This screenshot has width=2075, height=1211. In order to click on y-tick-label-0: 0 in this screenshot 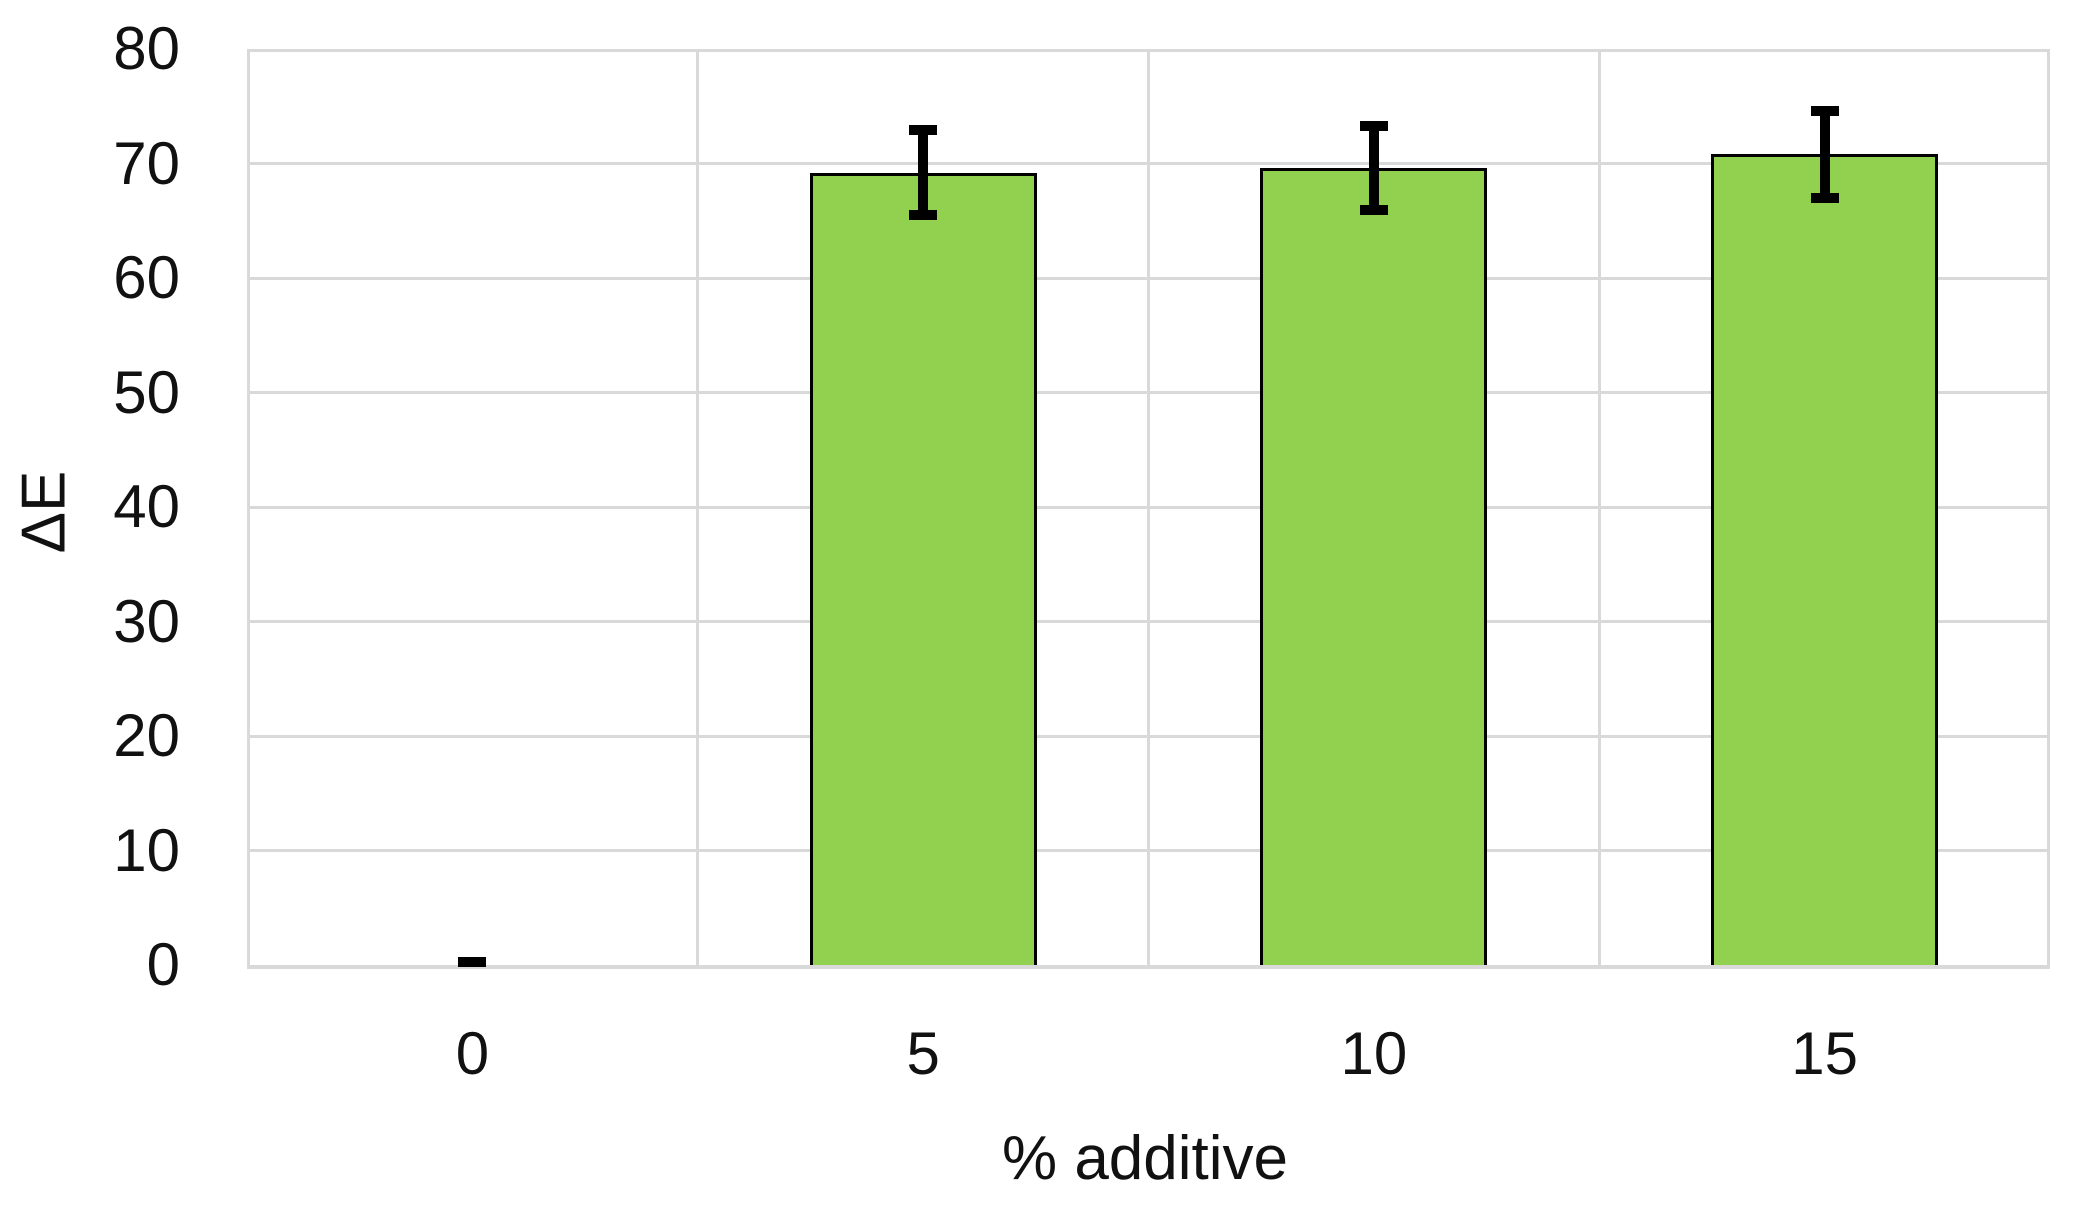, I will do `click(163, 964)`.